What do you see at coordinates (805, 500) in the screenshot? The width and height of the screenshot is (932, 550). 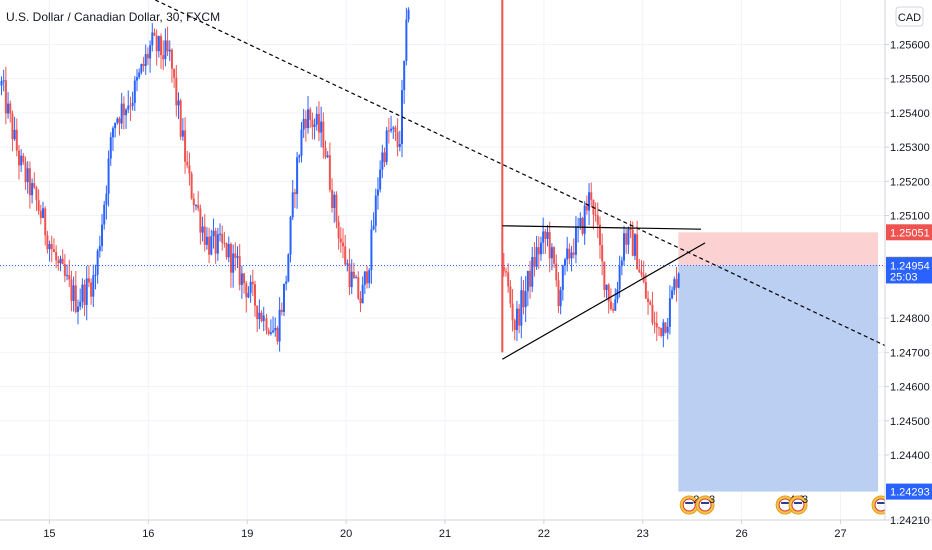 I see `news-marker-count: 3` at bounding box center [805, 500].